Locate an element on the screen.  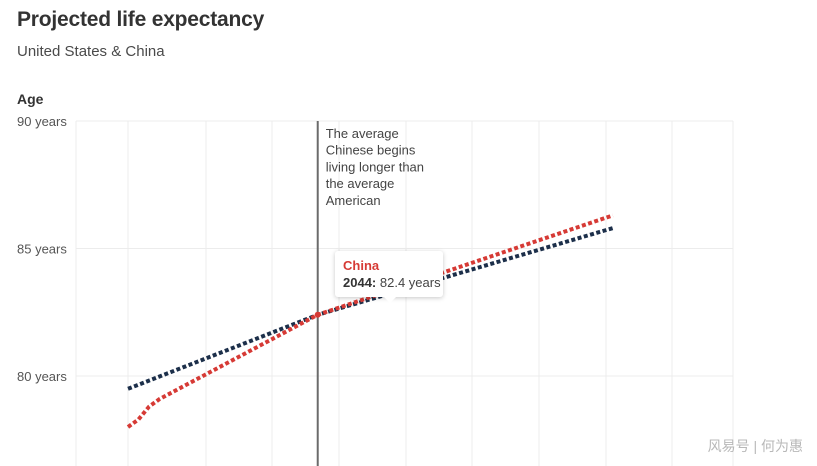
y-axis-label: Age is located at coordinates (30, 99).